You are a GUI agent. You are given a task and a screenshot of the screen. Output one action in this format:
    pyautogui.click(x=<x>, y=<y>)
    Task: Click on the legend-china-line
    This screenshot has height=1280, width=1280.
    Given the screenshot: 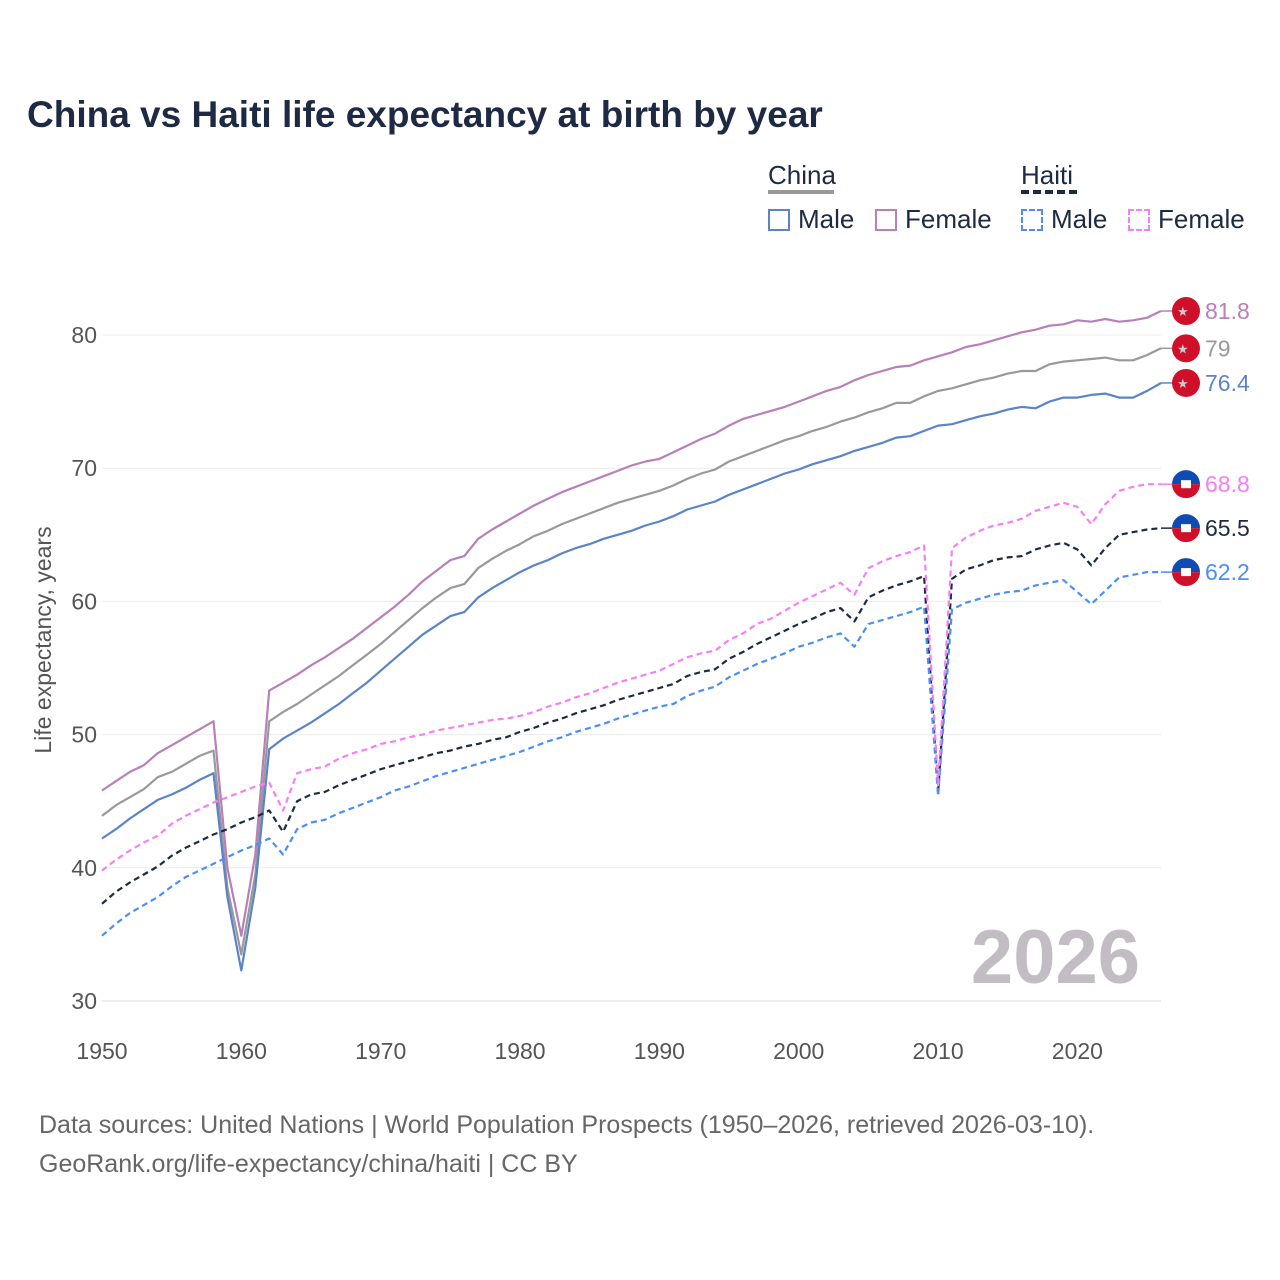 What is the action you would take?
    pyautogui.click(x=801, y=192)
    